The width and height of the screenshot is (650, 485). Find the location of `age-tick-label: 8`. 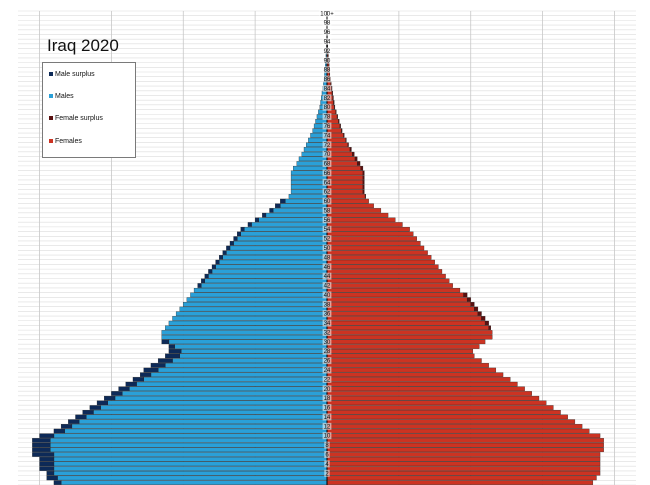

age-tick-label: 8 is located at coordinates (327, 446).